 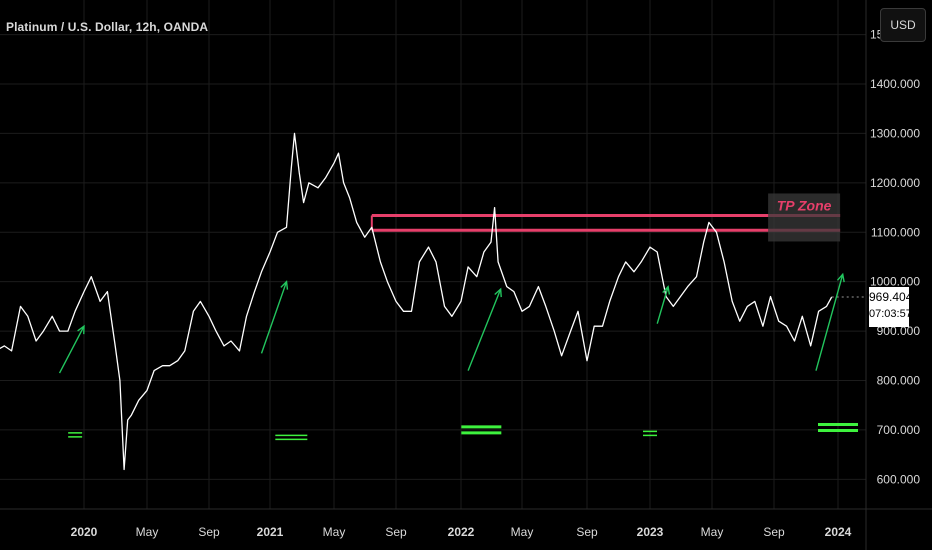 What do you see at coordinates (895, 232) in the screenshot?
I see `y-tick-label: 1100.000` at bounding box center [895, 232].